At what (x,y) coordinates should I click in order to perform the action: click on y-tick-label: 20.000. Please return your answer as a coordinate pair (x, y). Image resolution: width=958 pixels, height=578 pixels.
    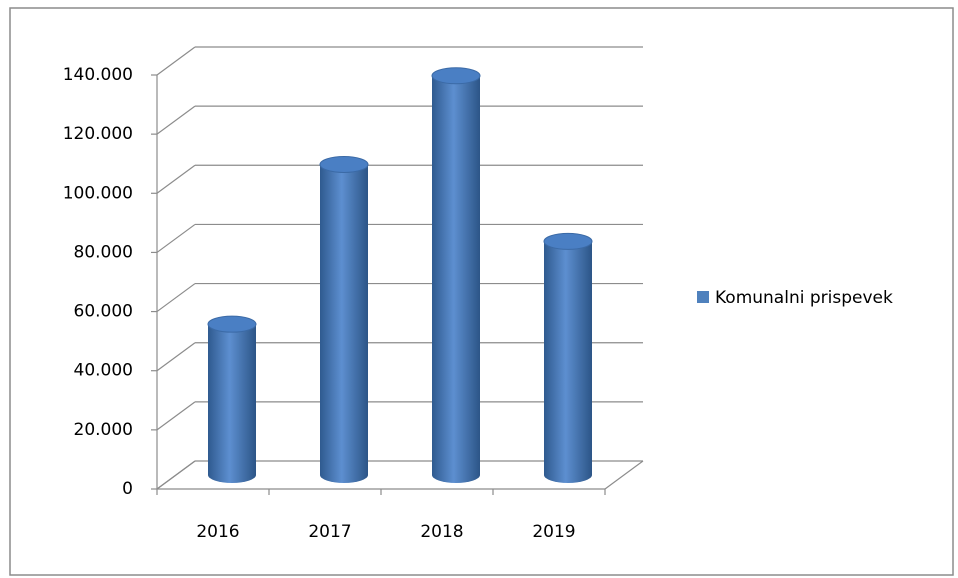
    Looking at the image, I should click on (103, 430).